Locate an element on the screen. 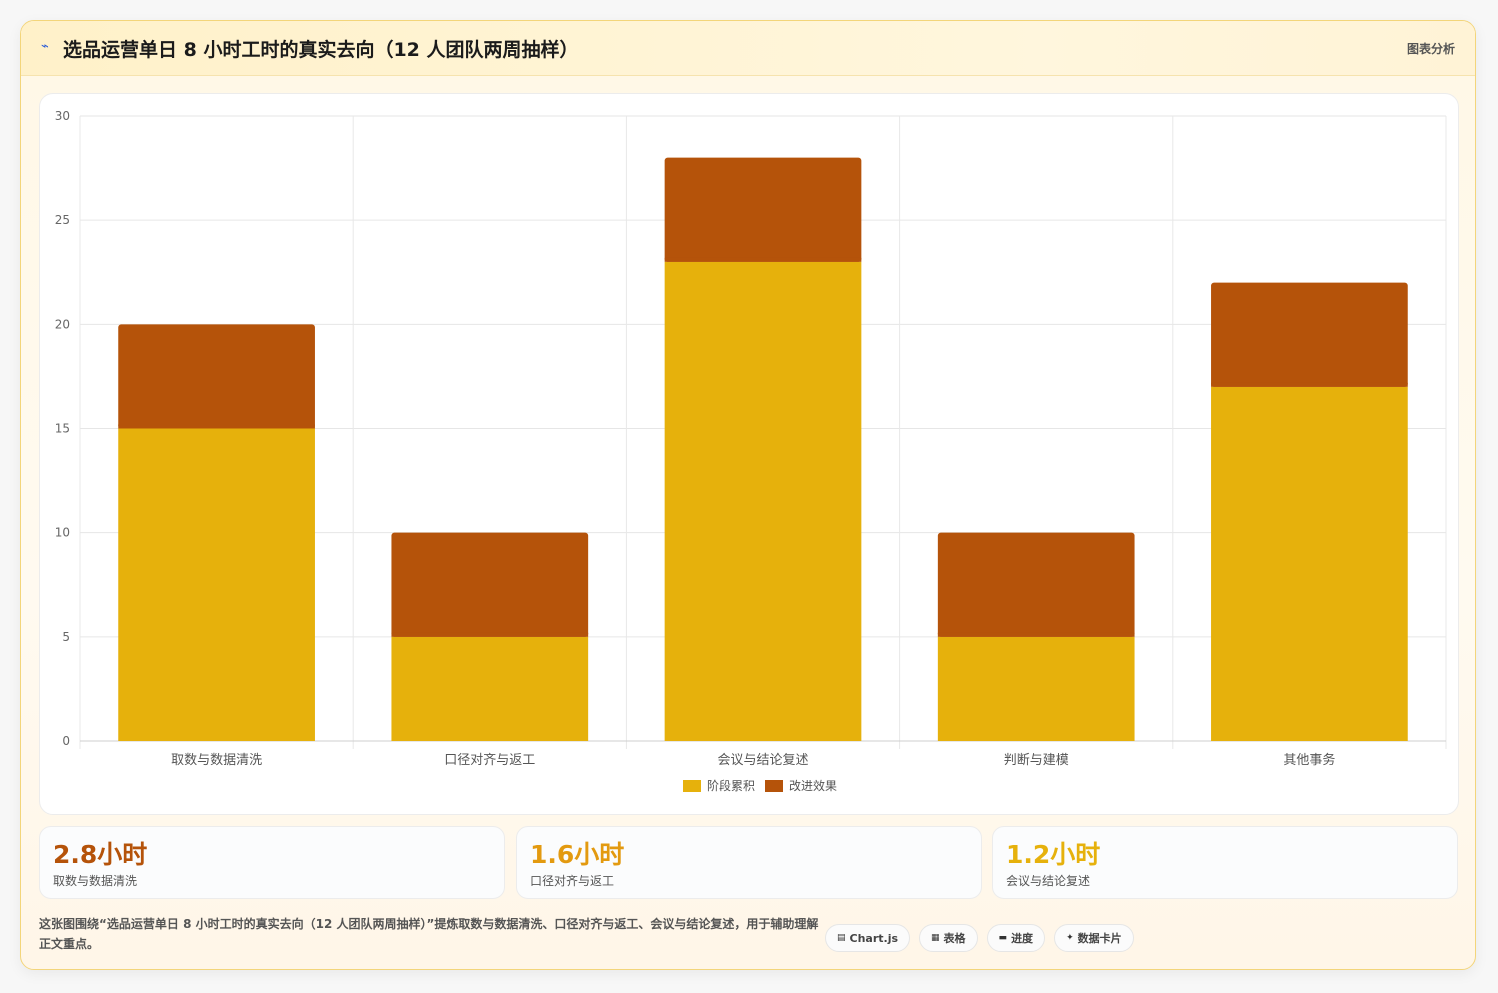 This screenshot has width=1498, height=993. chart-icon: ▤ is located at coordinates (841, 938).